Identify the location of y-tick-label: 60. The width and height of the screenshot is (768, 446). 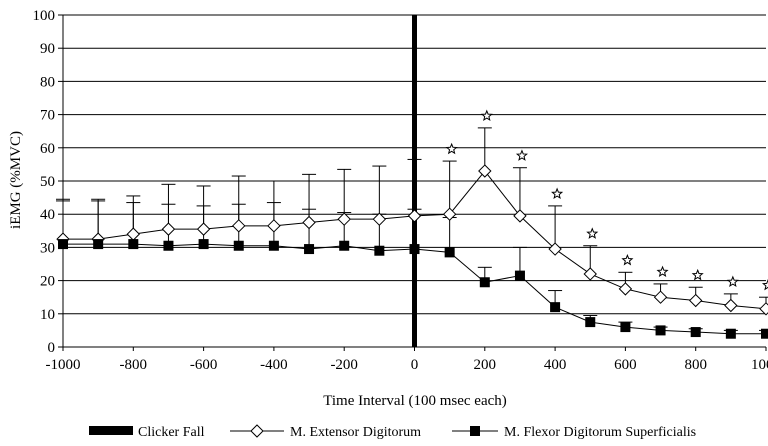
(47, 149).